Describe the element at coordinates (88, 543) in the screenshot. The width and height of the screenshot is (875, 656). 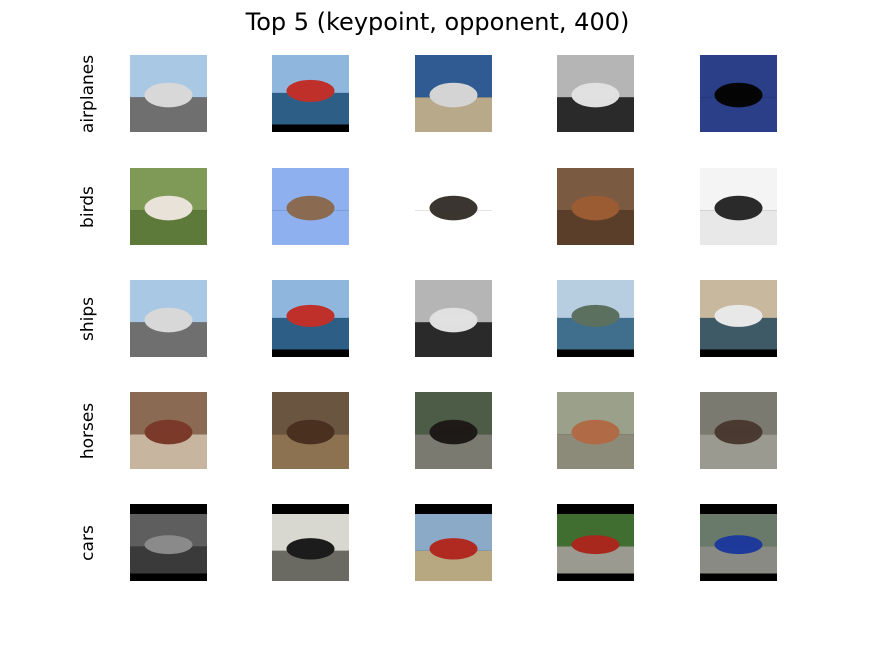
I see `row-label-cars: cars` at that location.